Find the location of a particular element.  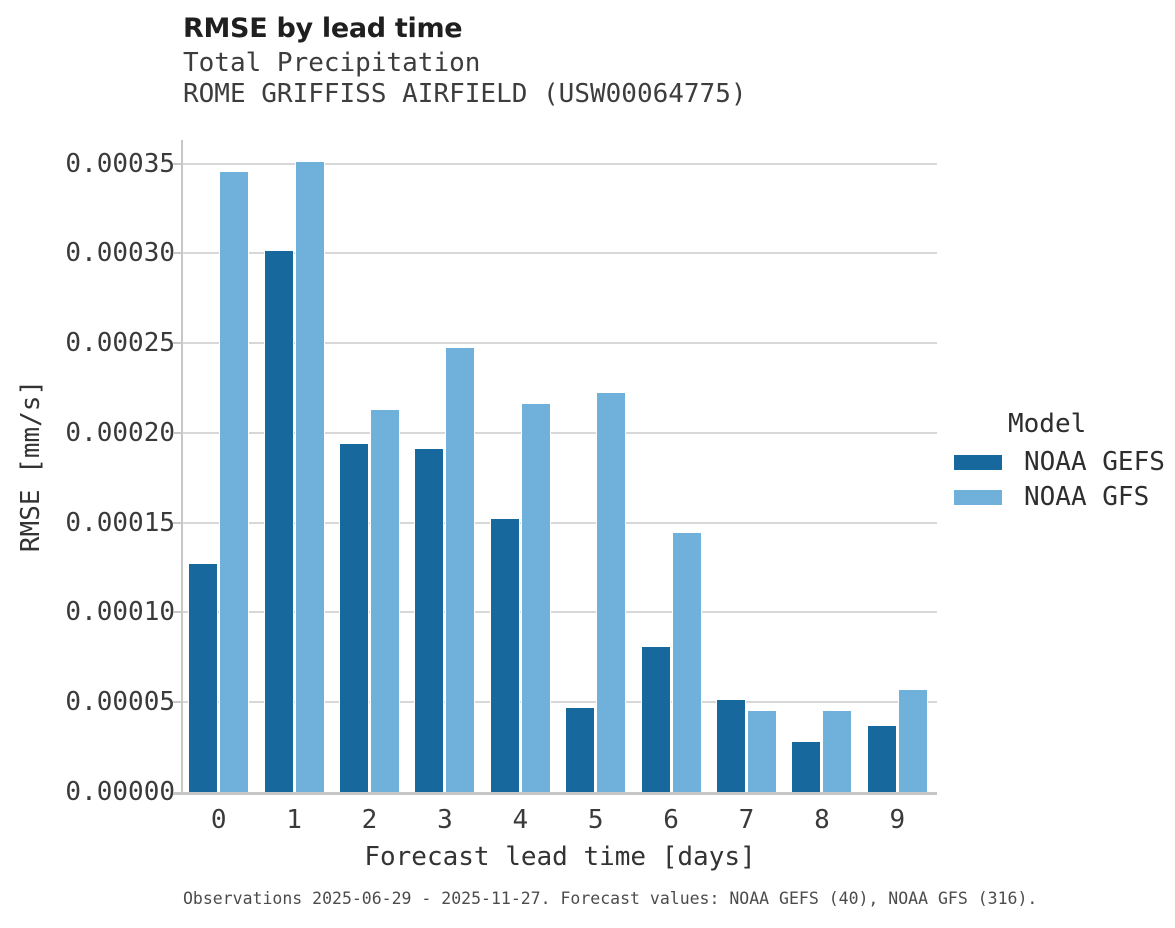

gridline-0.00025 is located at coordinates (560, 343).